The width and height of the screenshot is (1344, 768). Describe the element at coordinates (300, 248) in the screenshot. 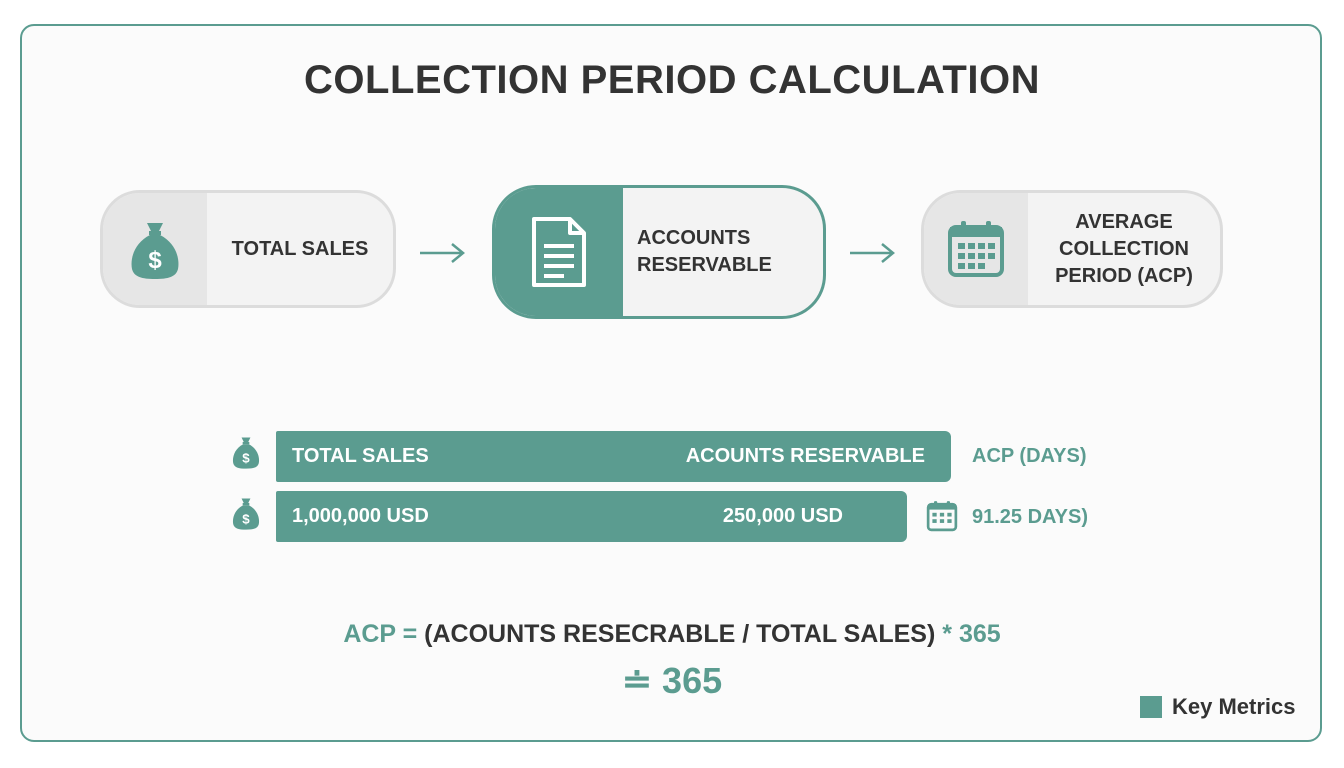

I see `flow-step-label: TOTAL SALES` at that location.